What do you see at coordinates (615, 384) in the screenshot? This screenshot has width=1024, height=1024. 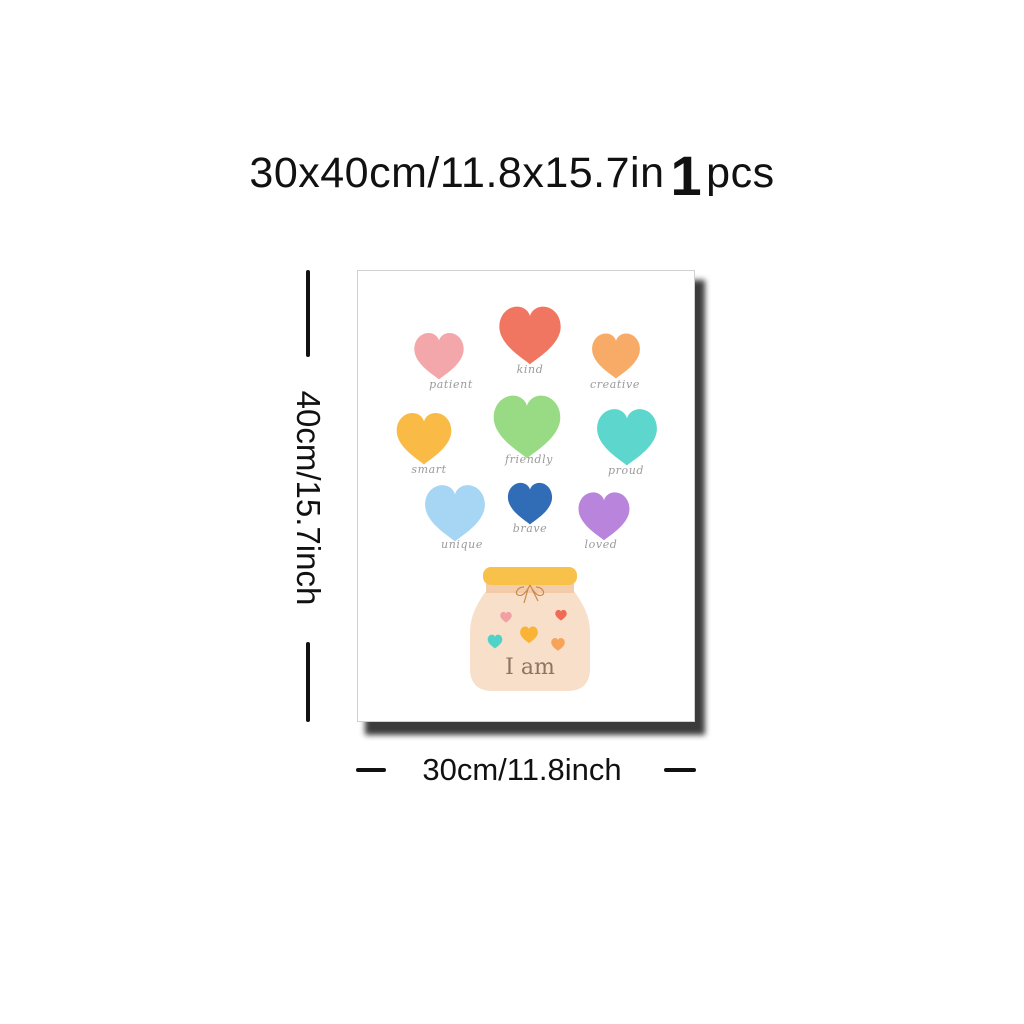 I see `heart-word-label: creative` at bounding box center [615, 384].